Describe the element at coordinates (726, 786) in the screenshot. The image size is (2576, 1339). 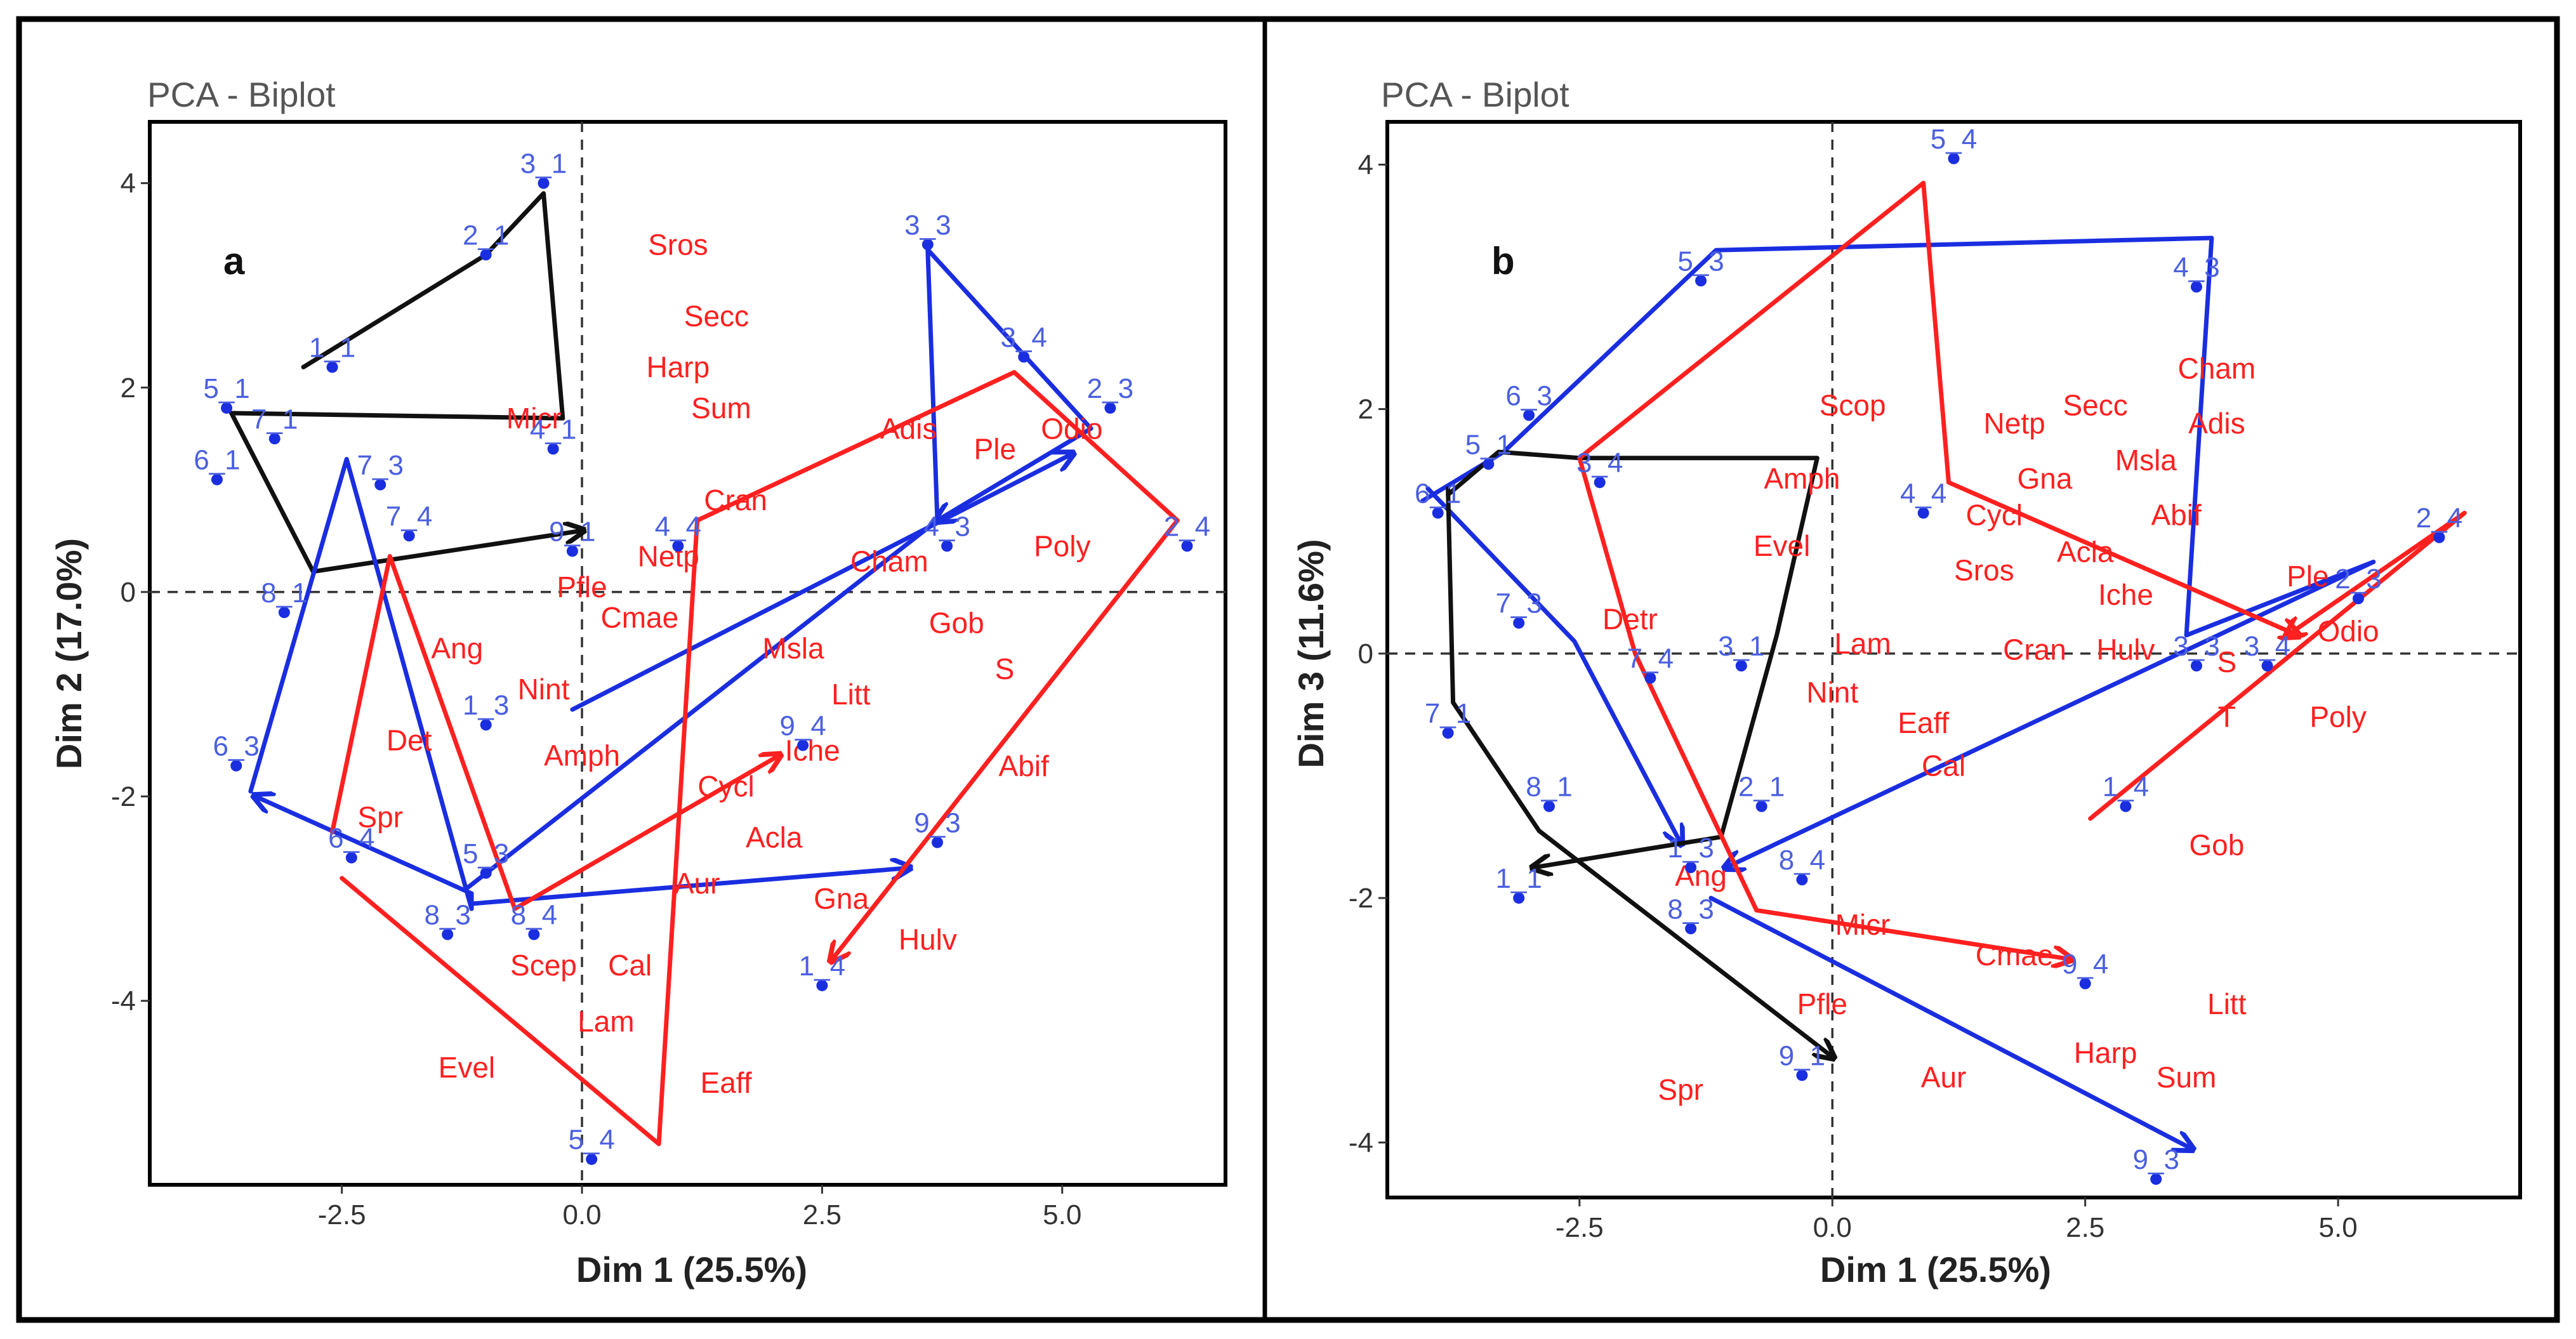
I see `species-label: Cycl` at that location.